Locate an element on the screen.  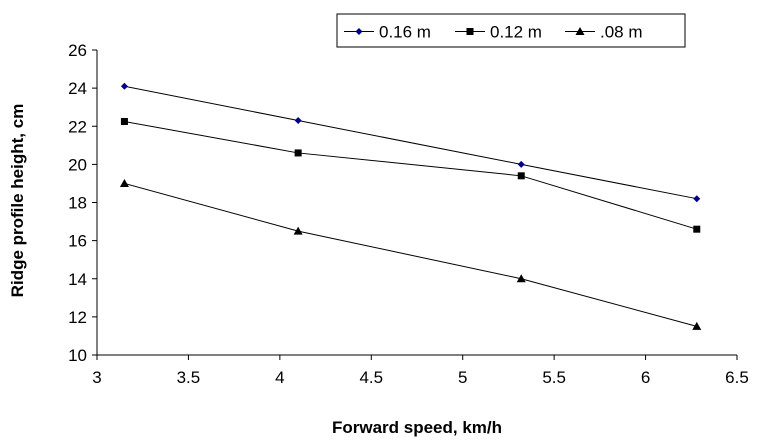
x-tick-label: 5.5 is located at coordinates (554, 377).